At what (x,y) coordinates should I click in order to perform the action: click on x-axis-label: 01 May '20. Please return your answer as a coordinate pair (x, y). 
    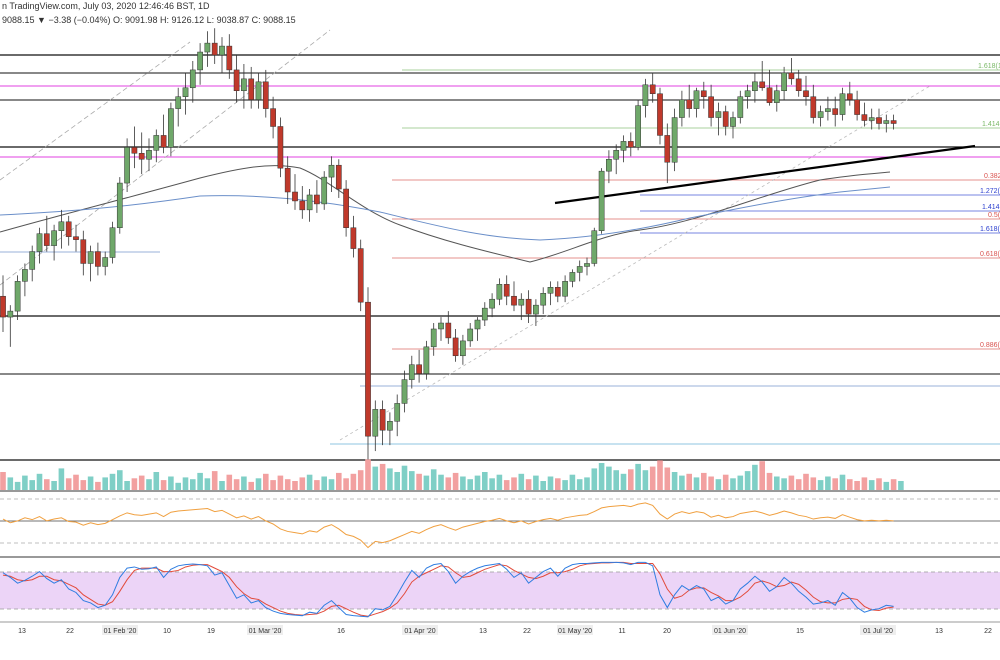
    Looking at the image, I should click on (575, 631).